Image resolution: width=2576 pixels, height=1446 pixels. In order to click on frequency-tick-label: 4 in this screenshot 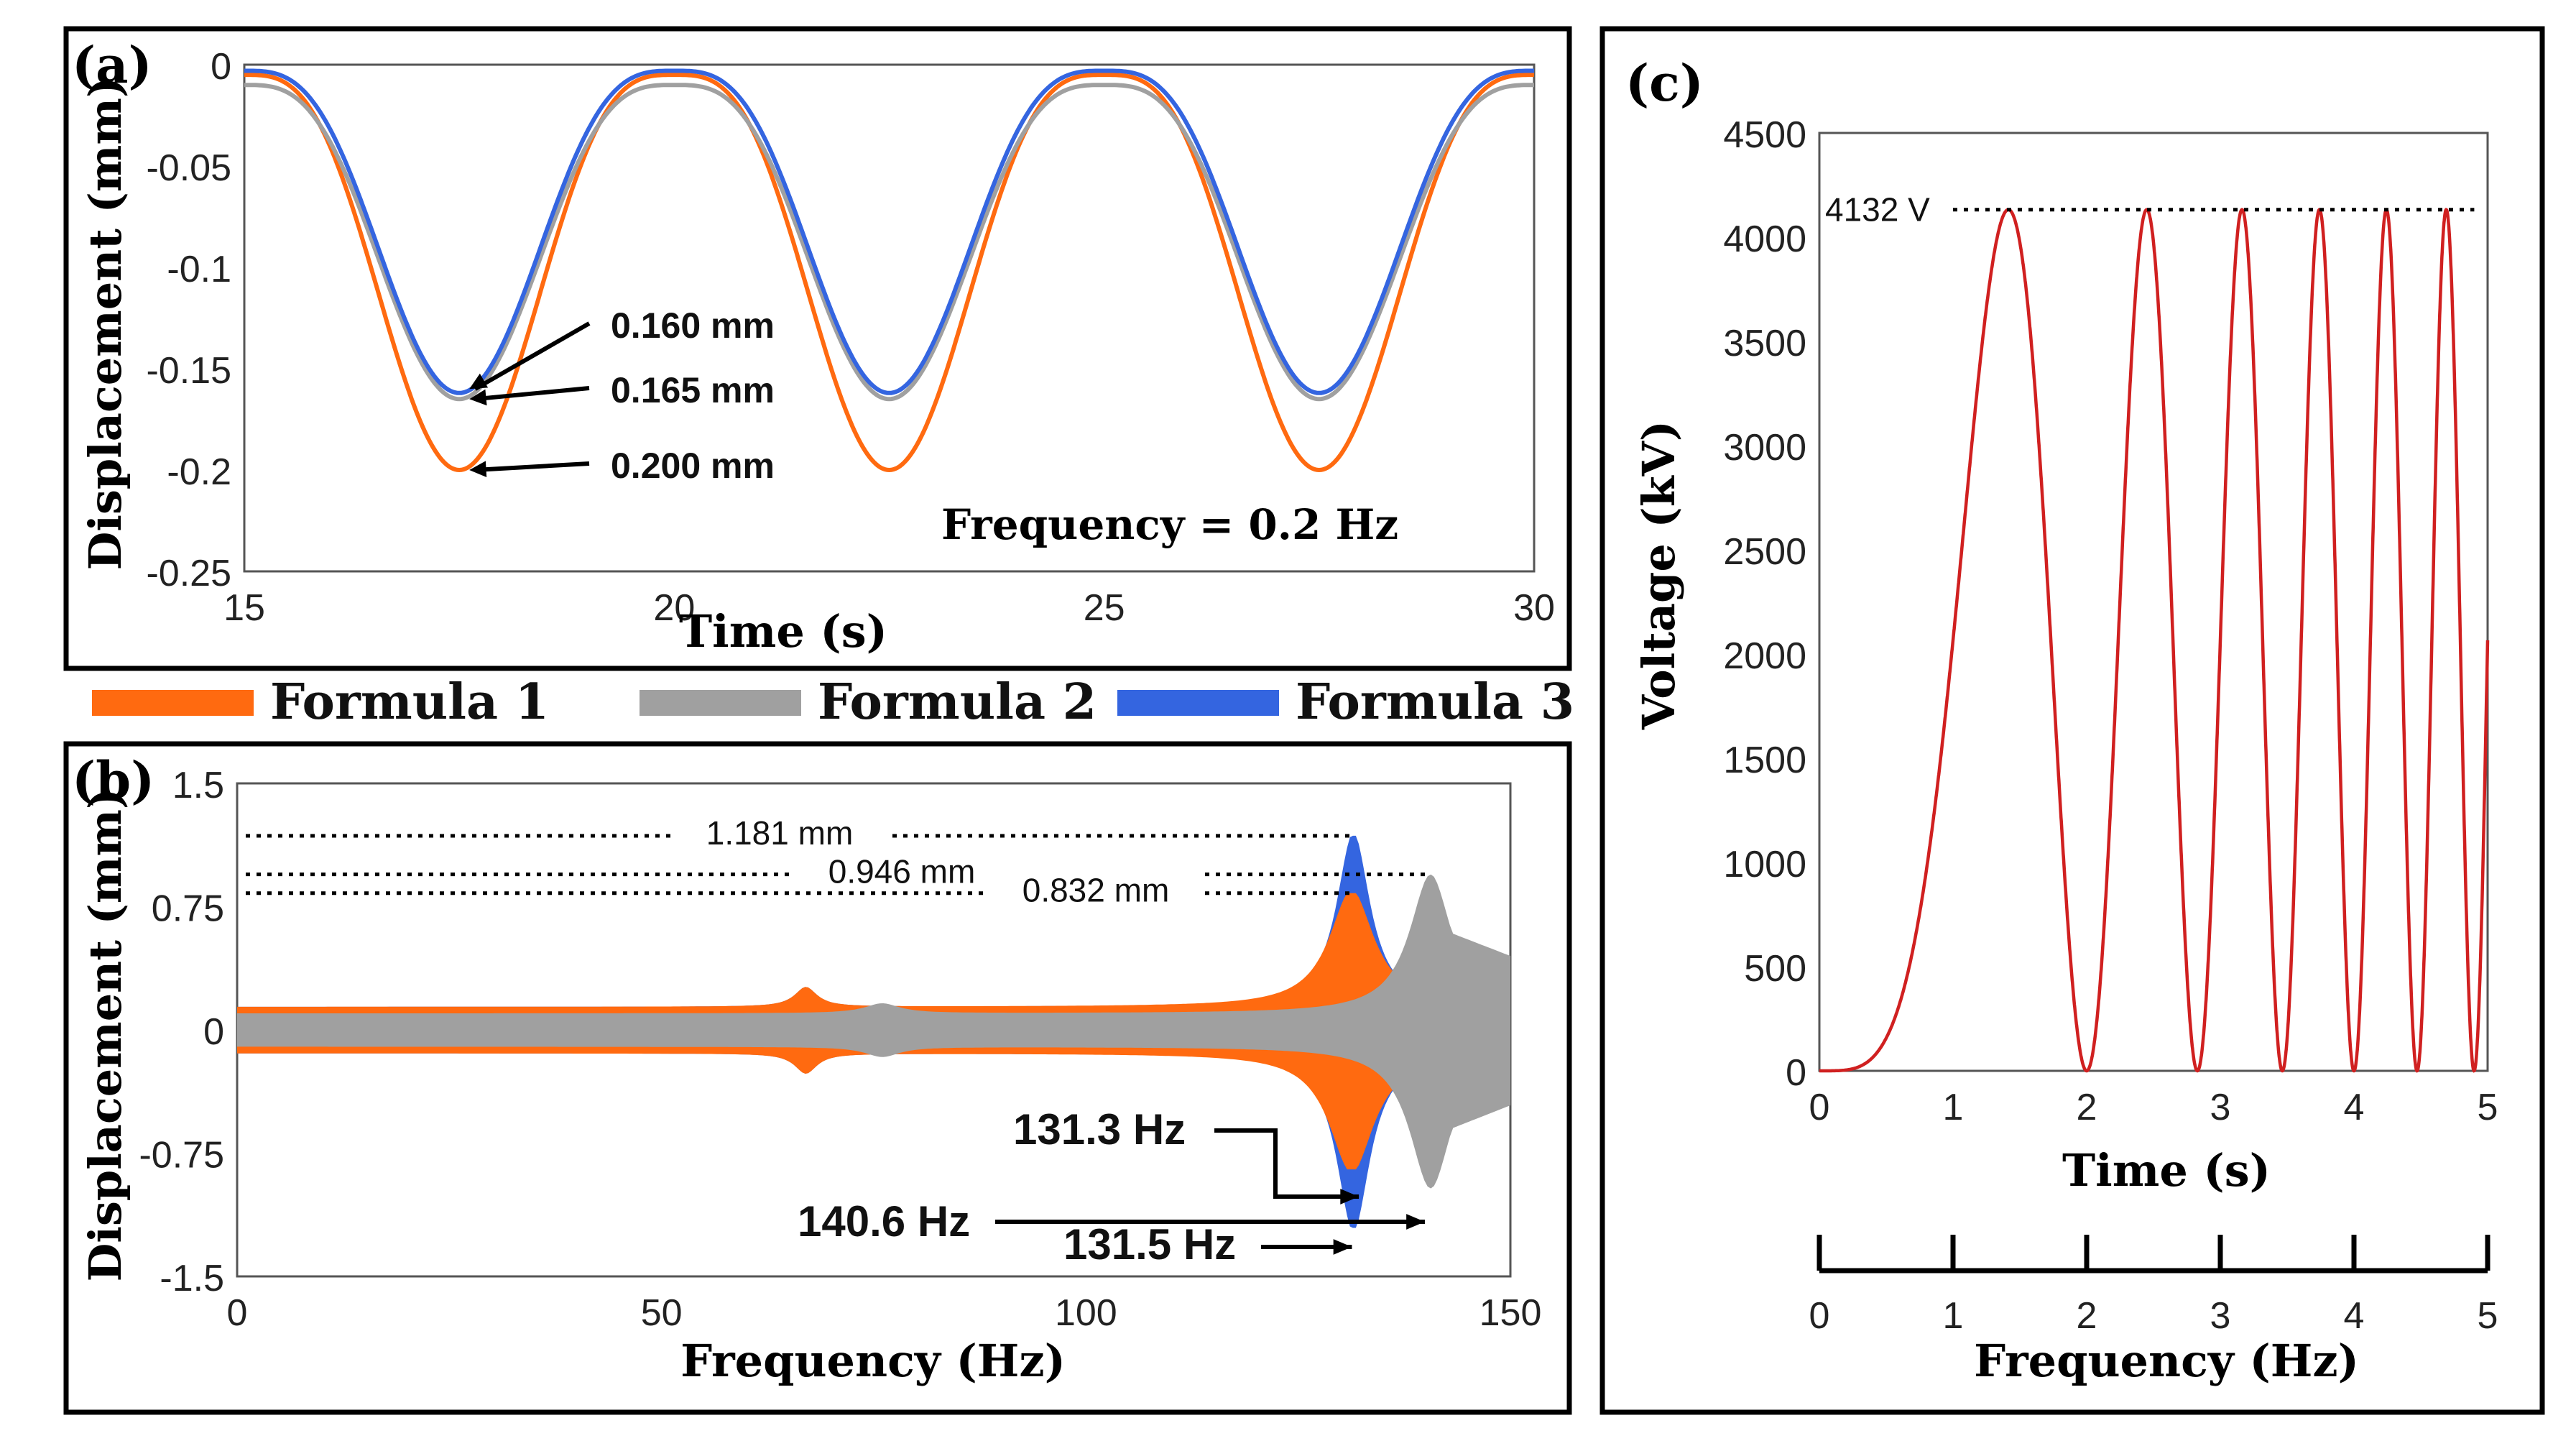, I will do `click(2354, 1316)`.